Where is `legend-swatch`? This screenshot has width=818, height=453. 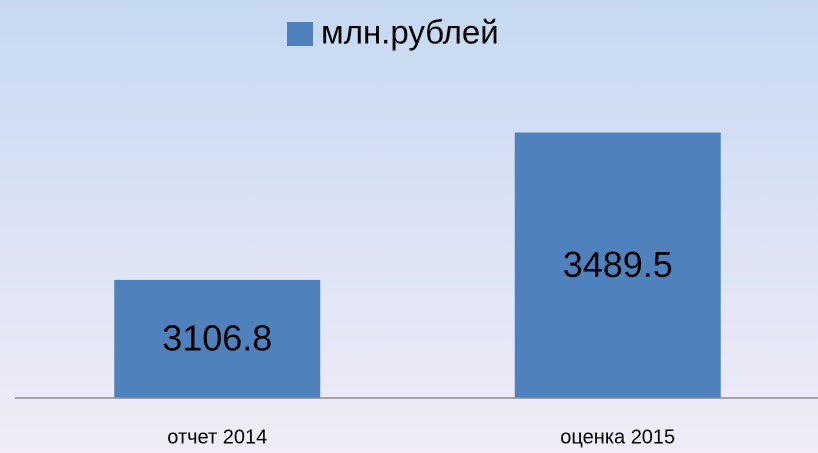 legend-swatch is located at coordinates (300, 34).